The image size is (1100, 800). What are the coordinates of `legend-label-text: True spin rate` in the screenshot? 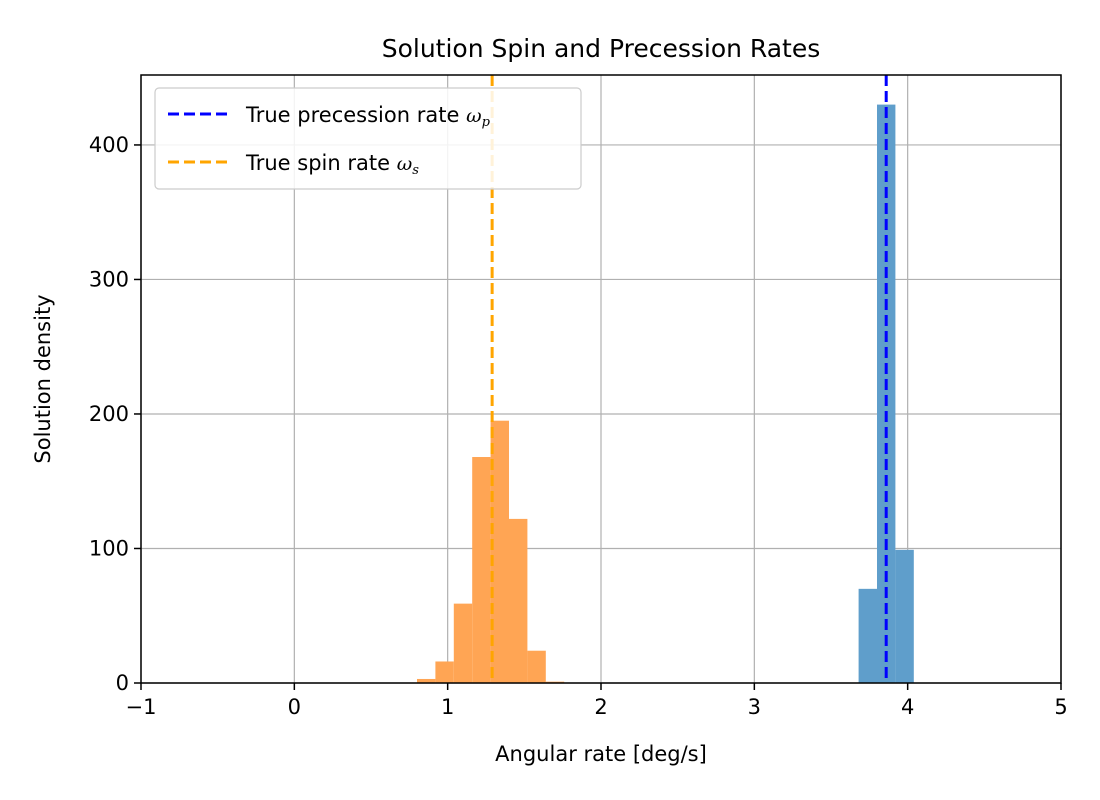 It's located at (321, 163).